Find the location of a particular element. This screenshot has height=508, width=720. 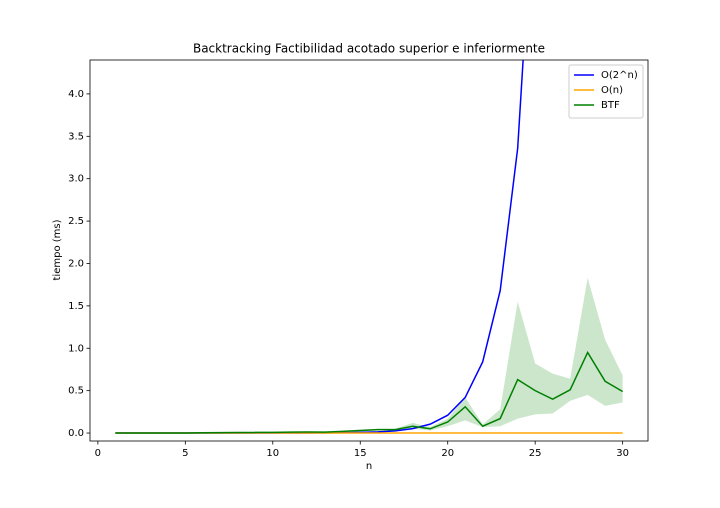

y-tick-label: 1.0 is located at coordinates (76, 348).